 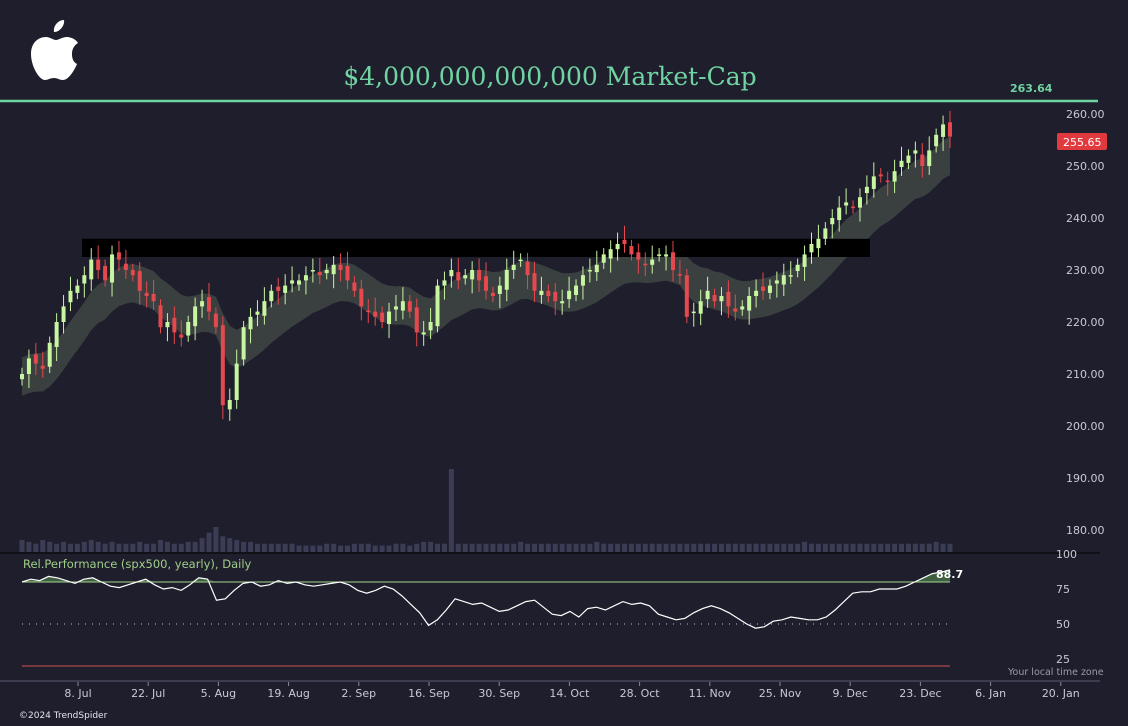 I want to click on x-tick-label: 25. Nov, so click(x=780, y=693).